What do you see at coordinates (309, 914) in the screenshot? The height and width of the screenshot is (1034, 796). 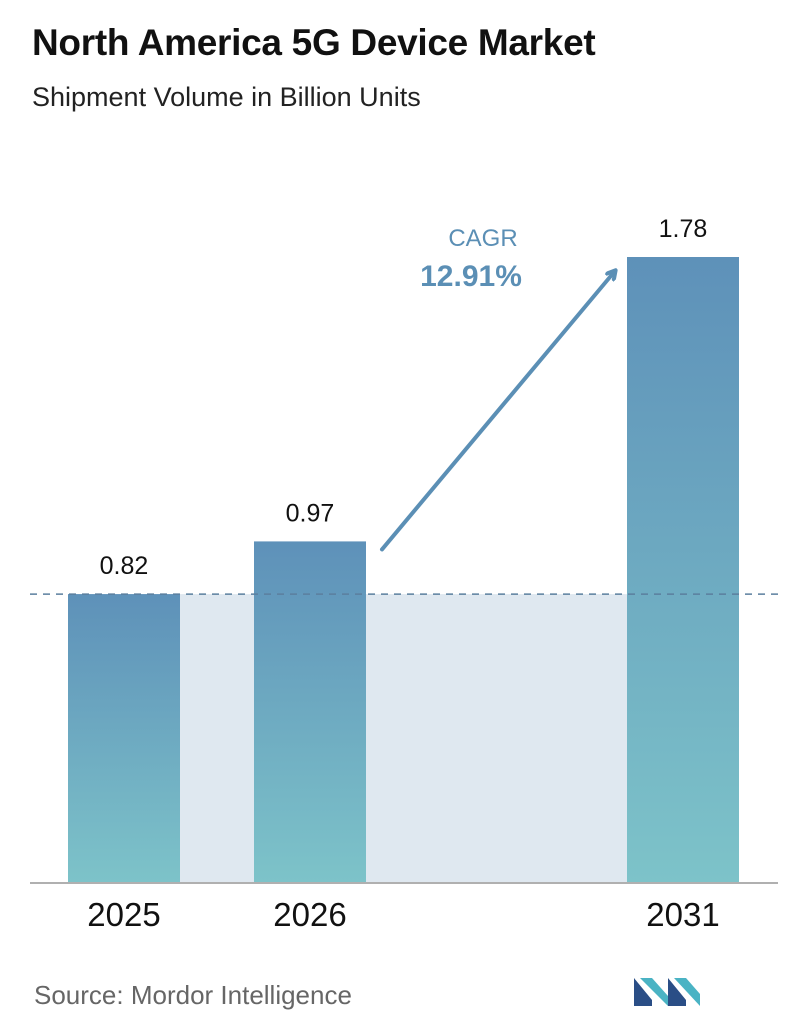 I see `x-tick-label-2026: 2026` at bounding box center [309, 914].